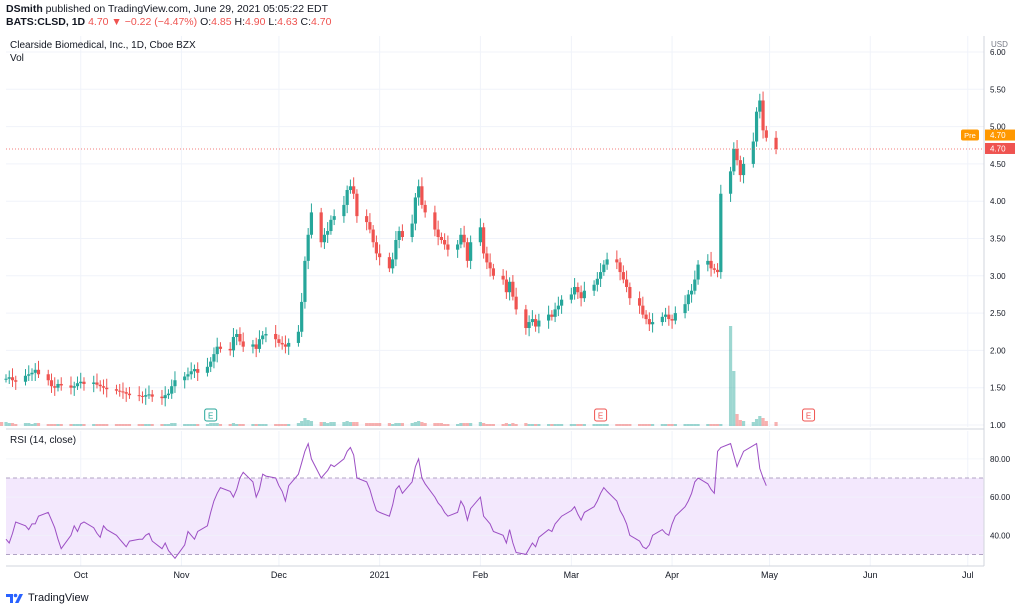  I want to click on earnings-marker, so click(809, 415).